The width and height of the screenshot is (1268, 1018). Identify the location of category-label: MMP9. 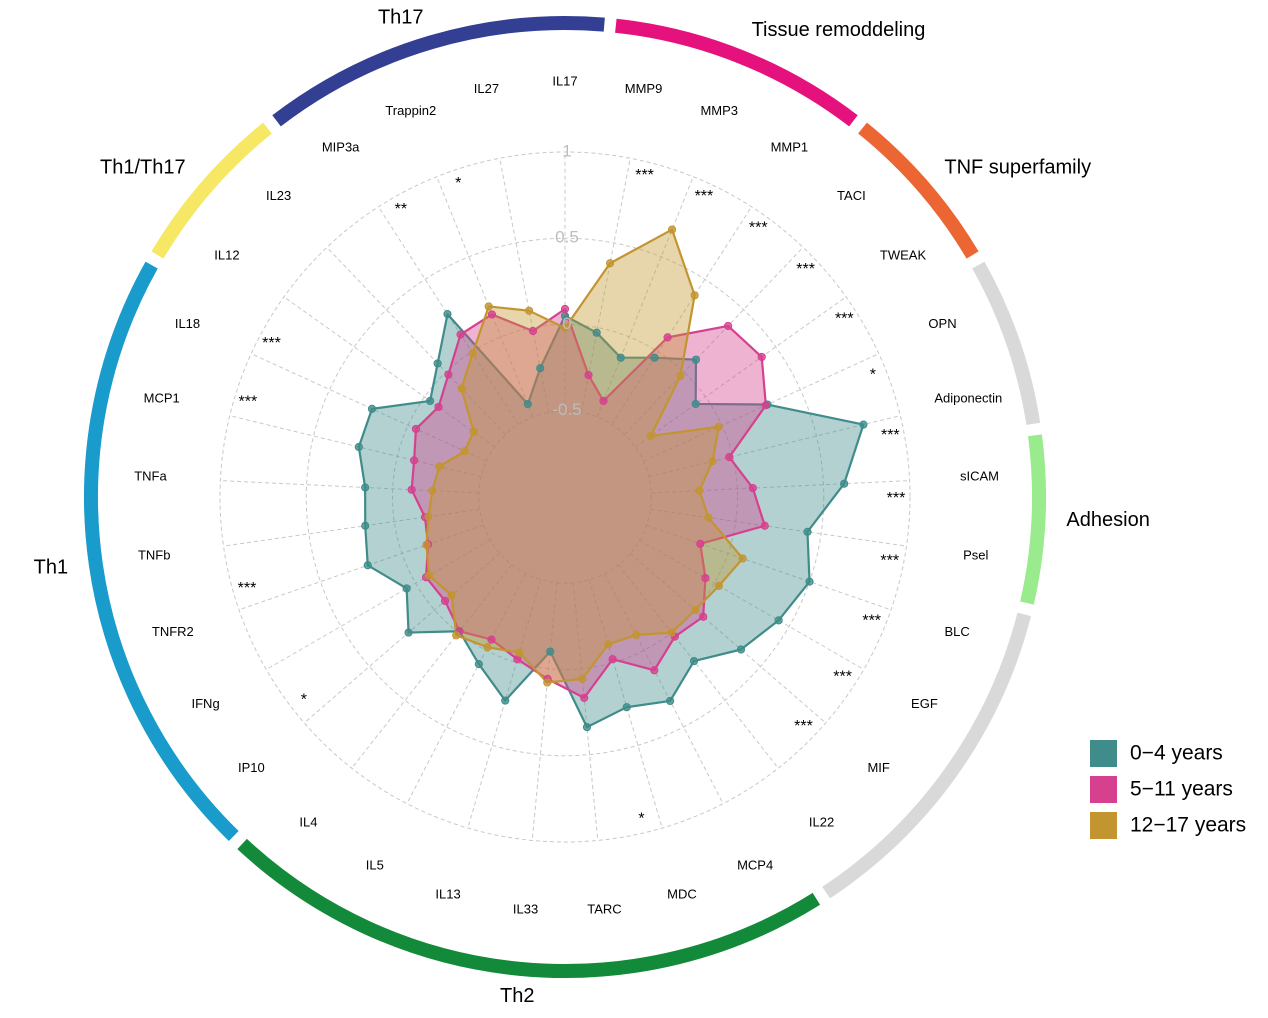
(644, 88).